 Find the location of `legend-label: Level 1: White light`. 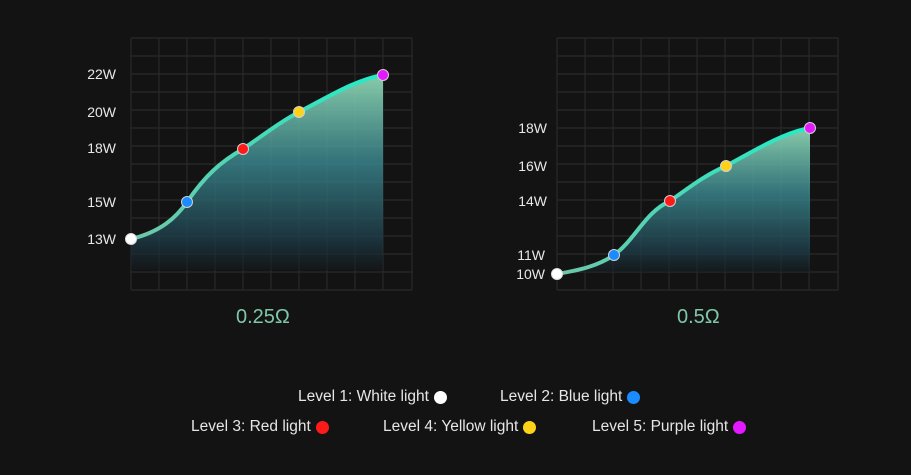

legend-label: Level 1: White light is located at coordinates (363, 396).